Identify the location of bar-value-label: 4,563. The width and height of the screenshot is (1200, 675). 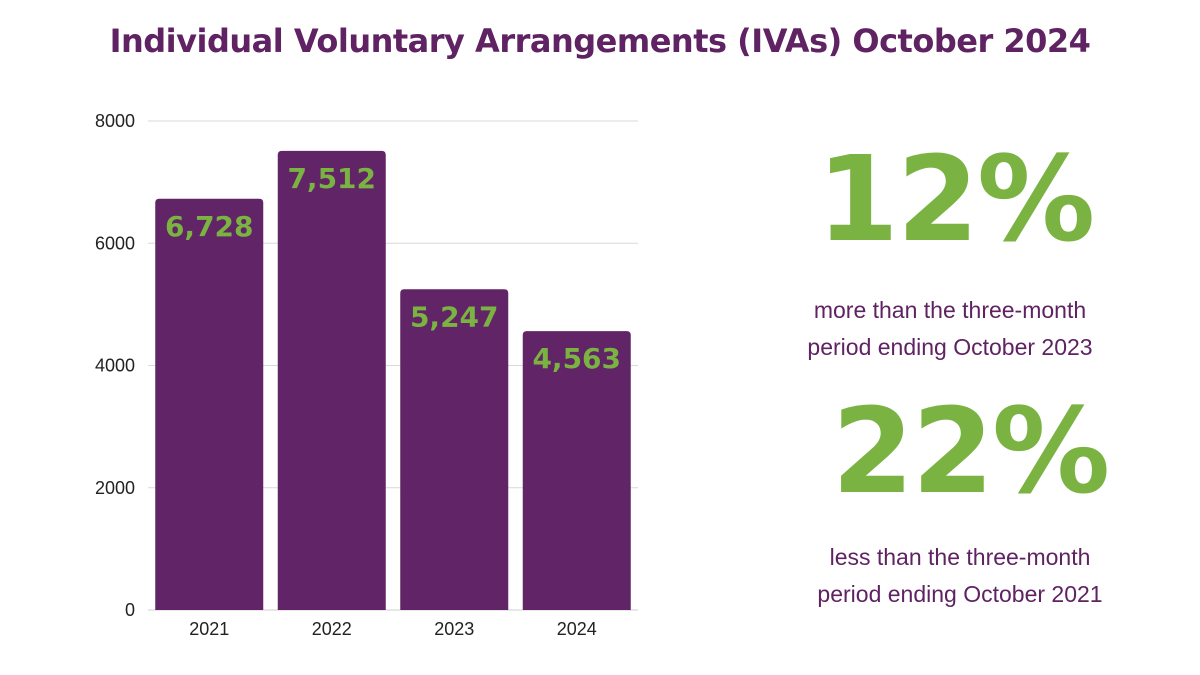
(576, 358).